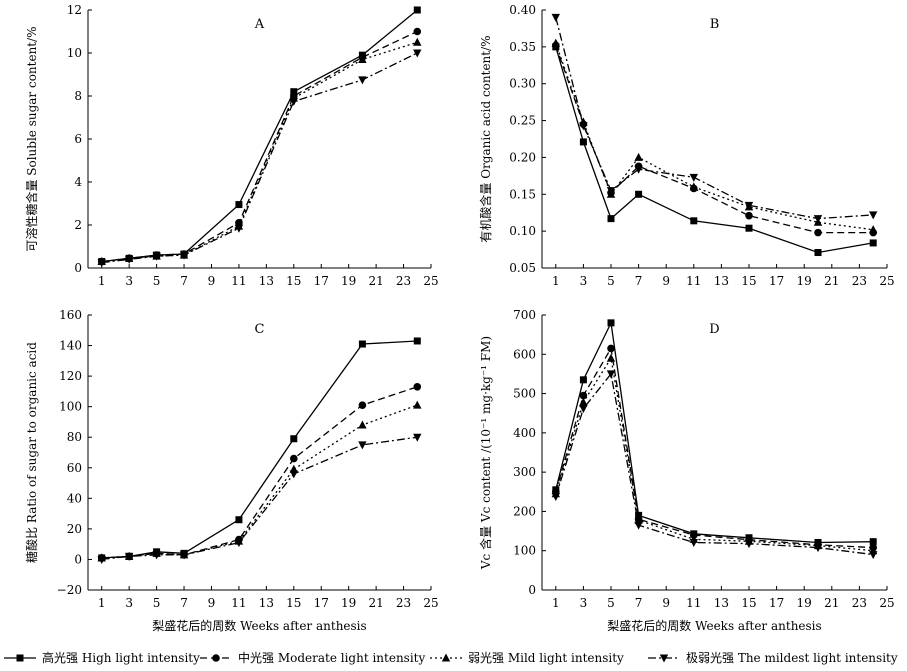 The image size is (907, 671). Describe the element at coordinates (74, 437) in the screenshot. I see `y-tick-label: 80` at that location.